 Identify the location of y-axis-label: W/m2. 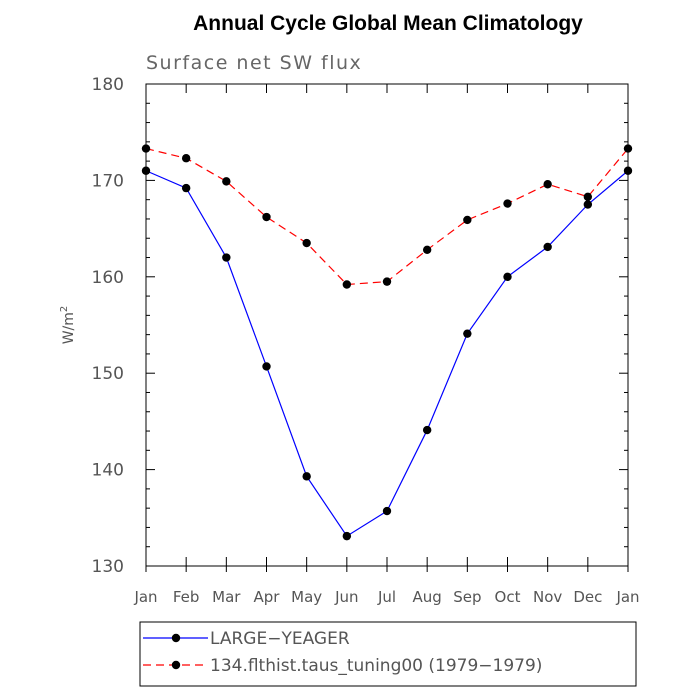
(68, 325).